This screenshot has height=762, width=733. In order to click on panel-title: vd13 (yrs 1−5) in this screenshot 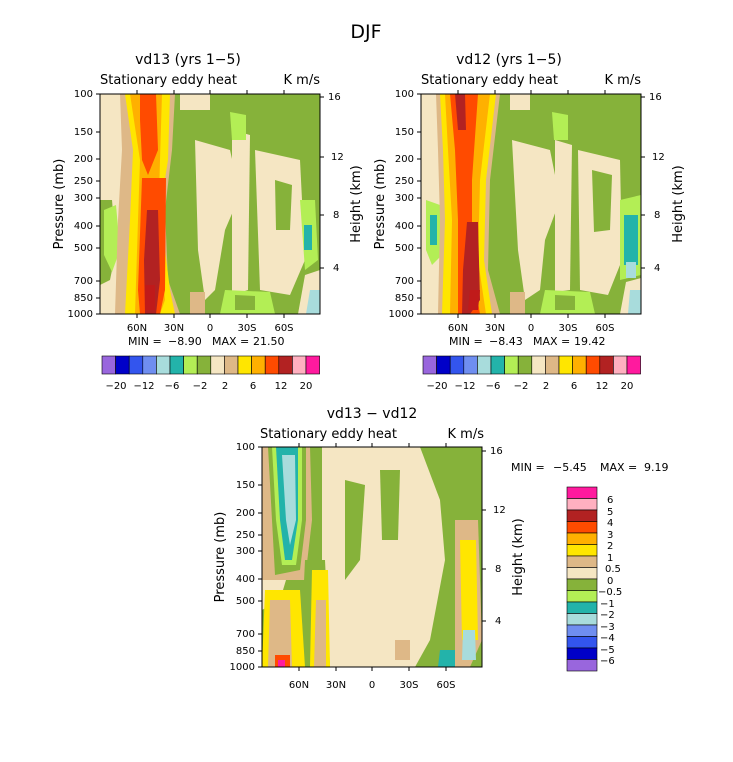, I will do `click(188, 60)`.